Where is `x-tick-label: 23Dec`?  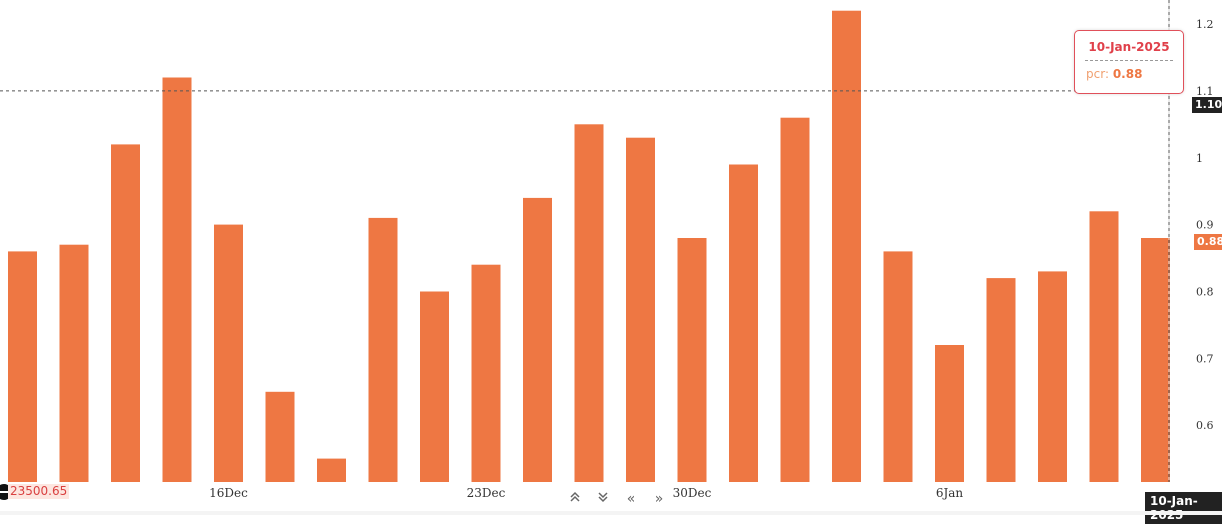
x-tick-label: 23Dec is located at coordinates (486, 493).